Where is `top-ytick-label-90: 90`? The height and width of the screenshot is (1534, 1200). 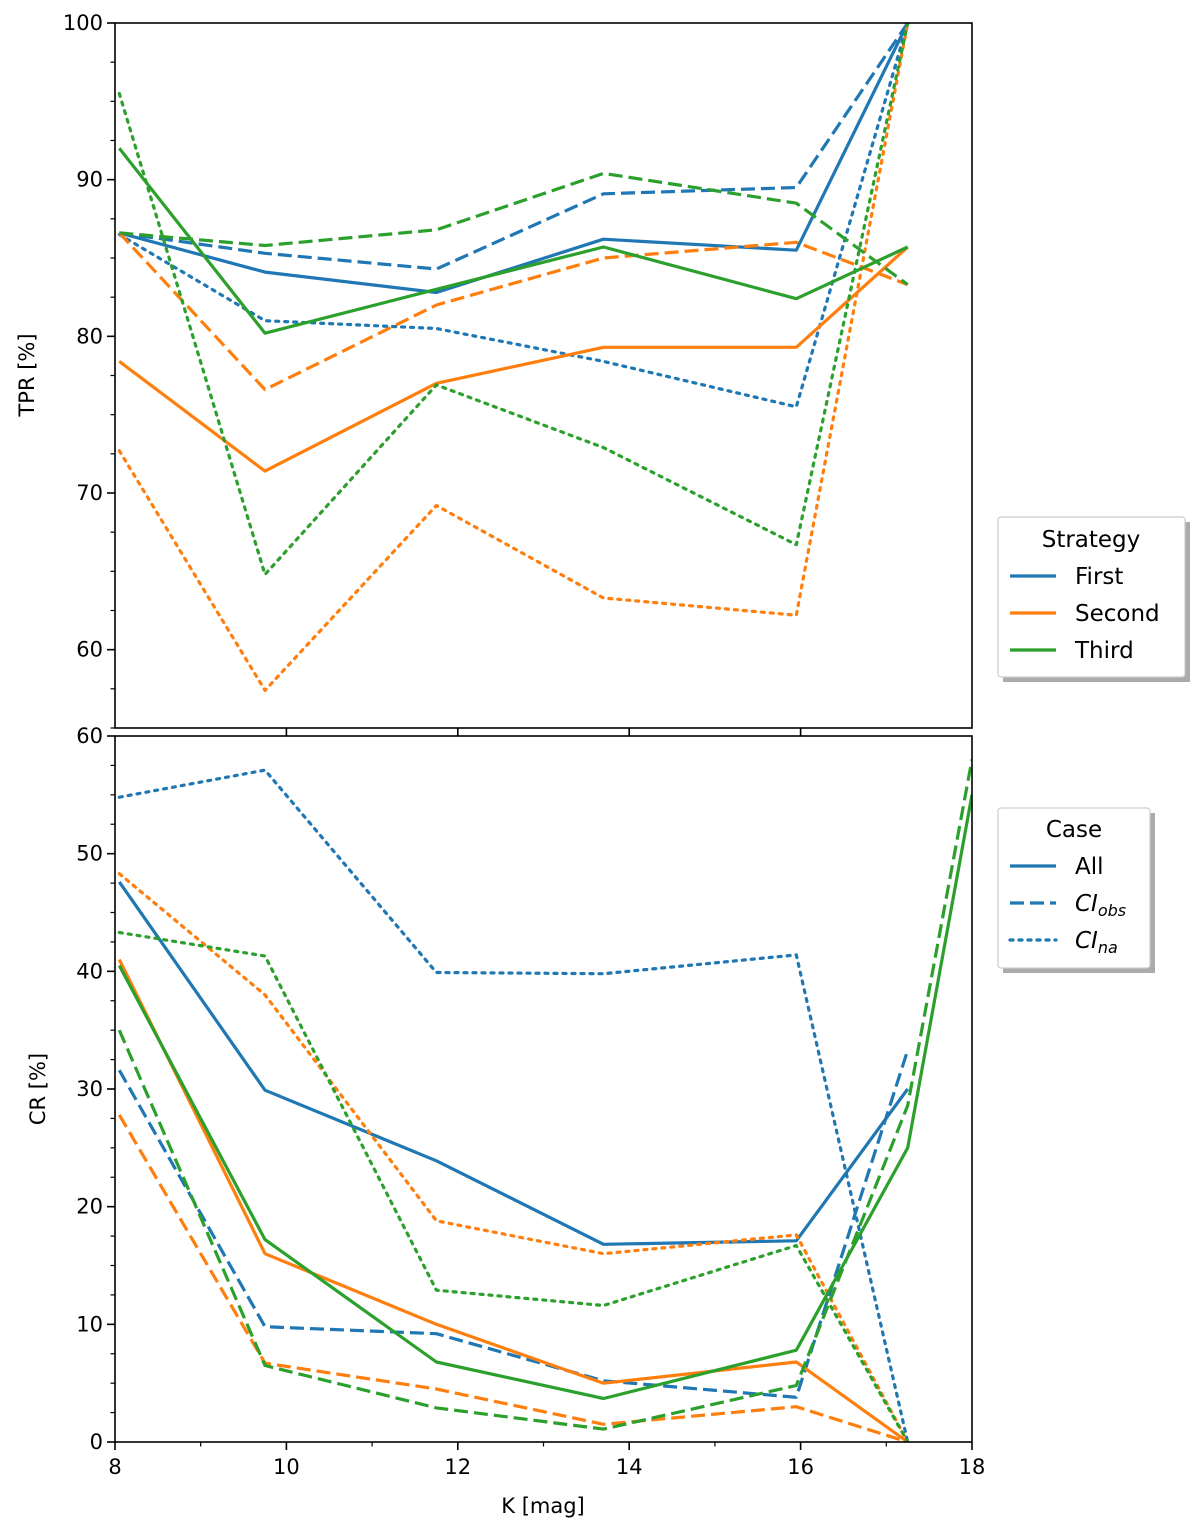
top-ytick-label-90: 90 is located at coordinates (89, 180).